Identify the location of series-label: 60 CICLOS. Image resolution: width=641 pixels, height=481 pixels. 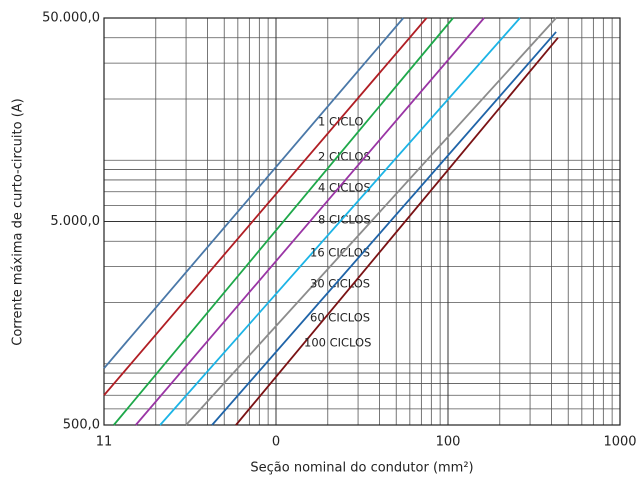
(340, 318).